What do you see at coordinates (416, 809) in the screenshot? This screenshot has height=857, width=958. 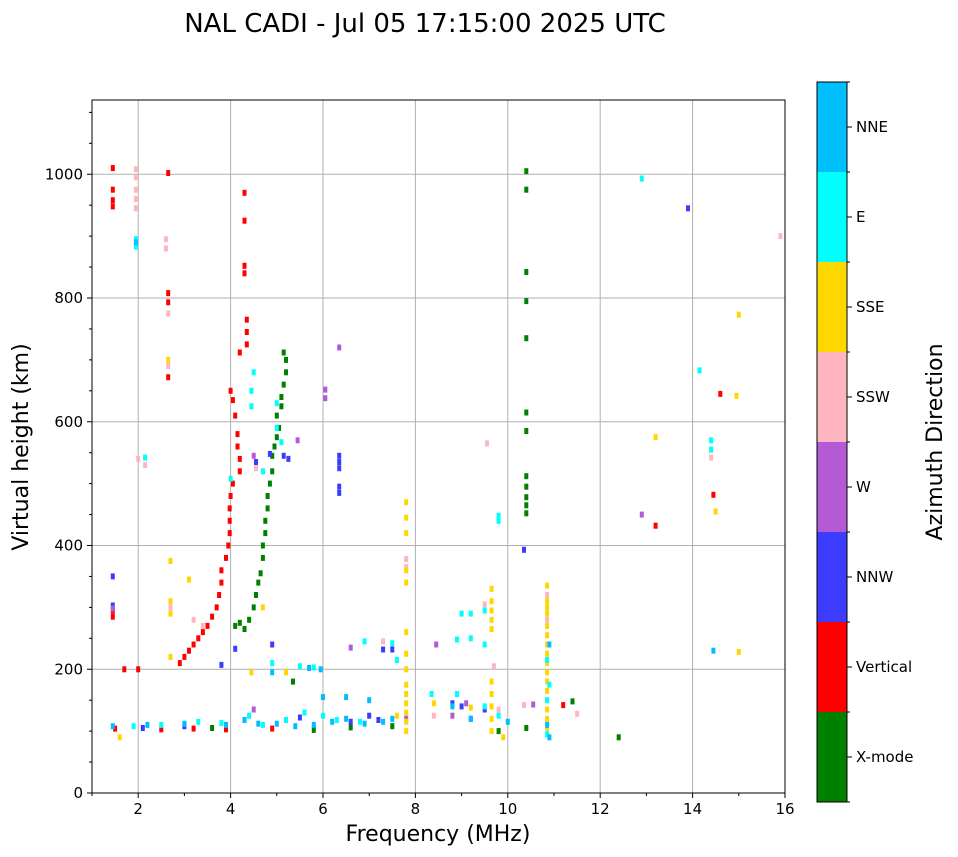 I see `x-tick-label: 8` at bounding box center [416, 809].